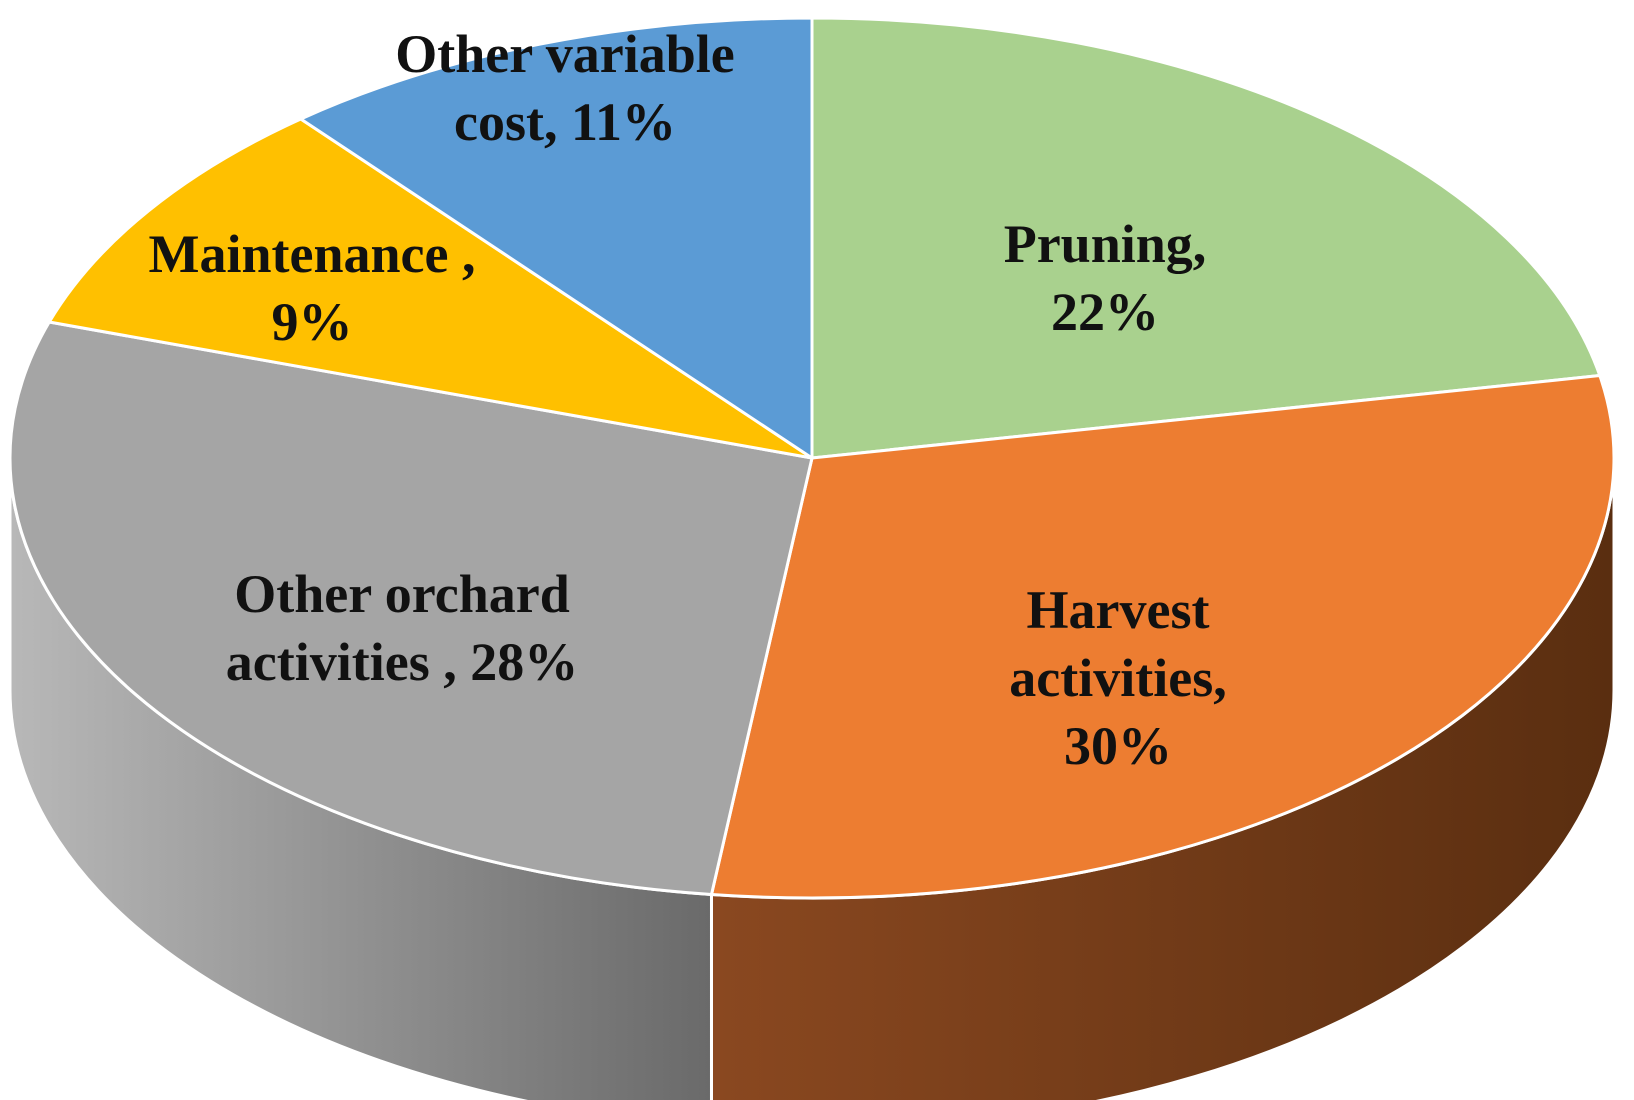 Image resolution: width=1634 pixels, height=1100 pixels. I want to click on pie-slice-other-variable-cost, so click(556, 238).